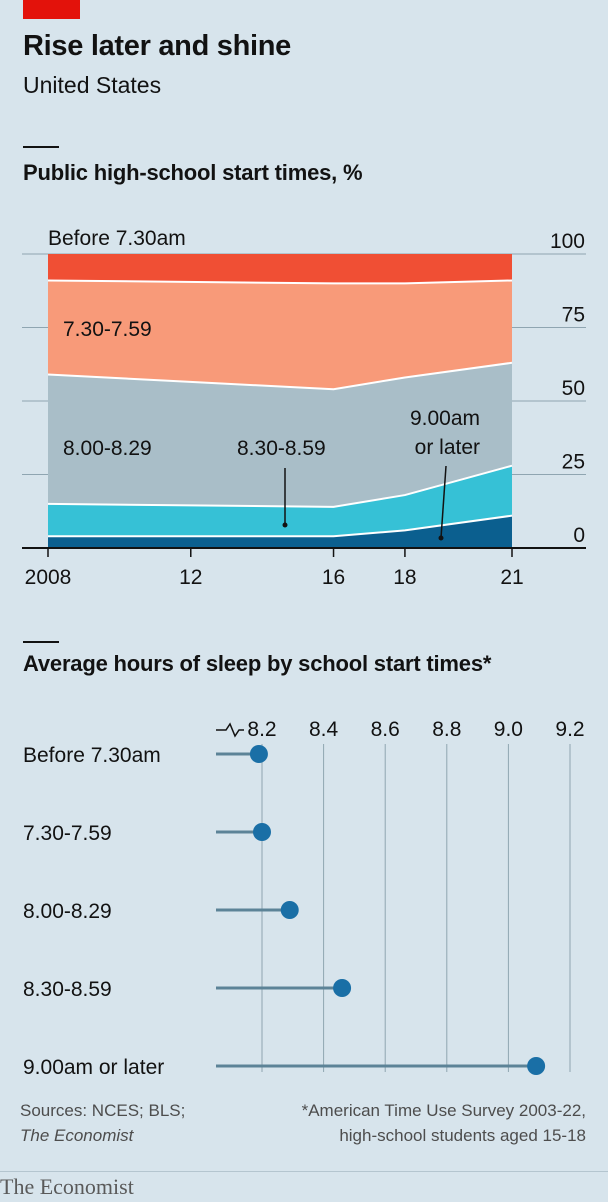  I want to click on brand-red-tag, so click(51, 9).